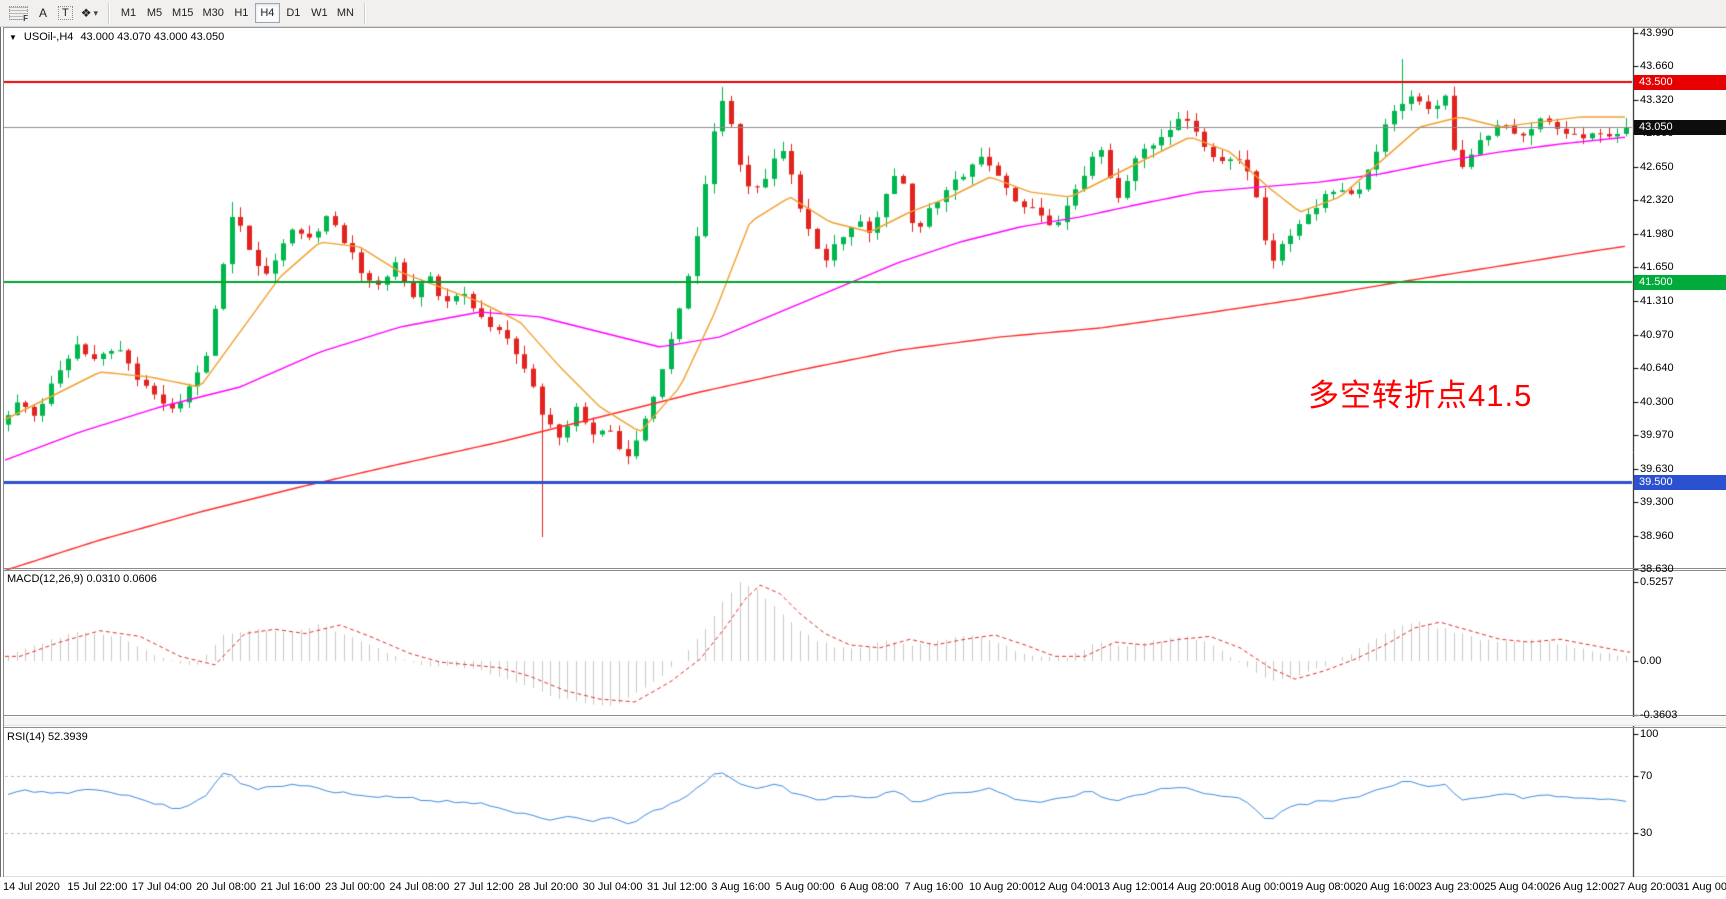 The width and height of the screenshot is (1726, 899). I want to click on time-axis-label: 25 Aug 04:00, so click(1517, 887).